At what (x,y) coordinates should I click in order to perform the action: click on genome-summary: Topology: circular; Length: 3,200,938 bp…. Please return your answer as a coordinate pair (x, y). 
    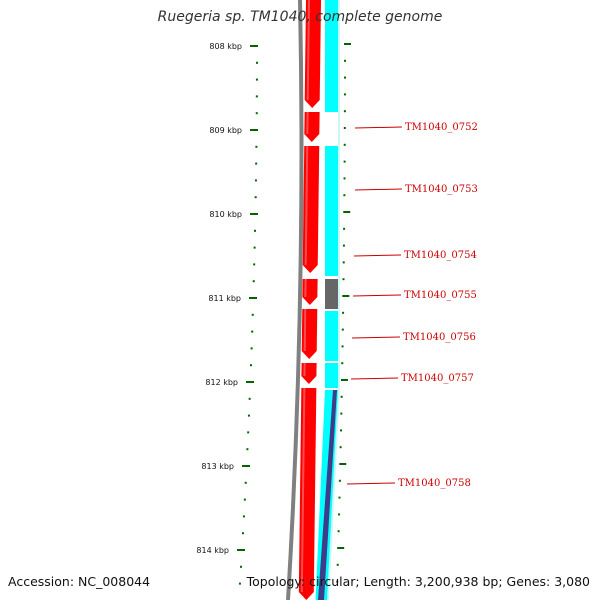
    Looking at the image, I should click on (418, 581).